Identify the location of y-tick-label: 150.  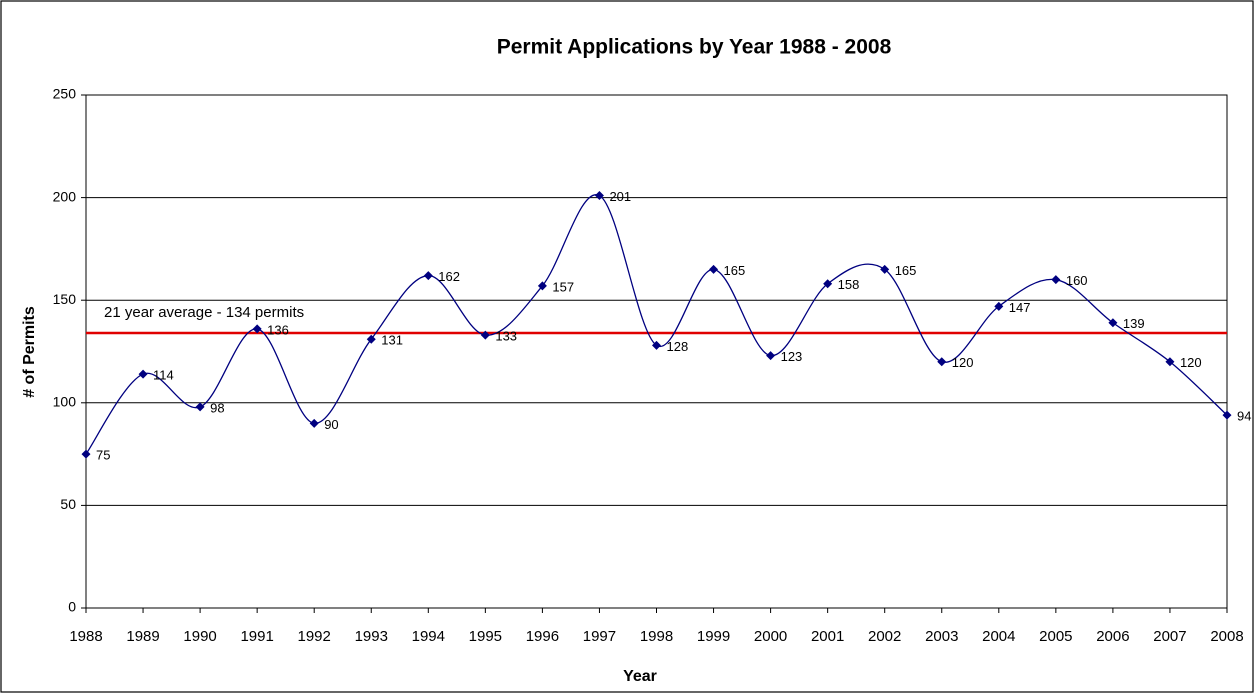
(65, 299).